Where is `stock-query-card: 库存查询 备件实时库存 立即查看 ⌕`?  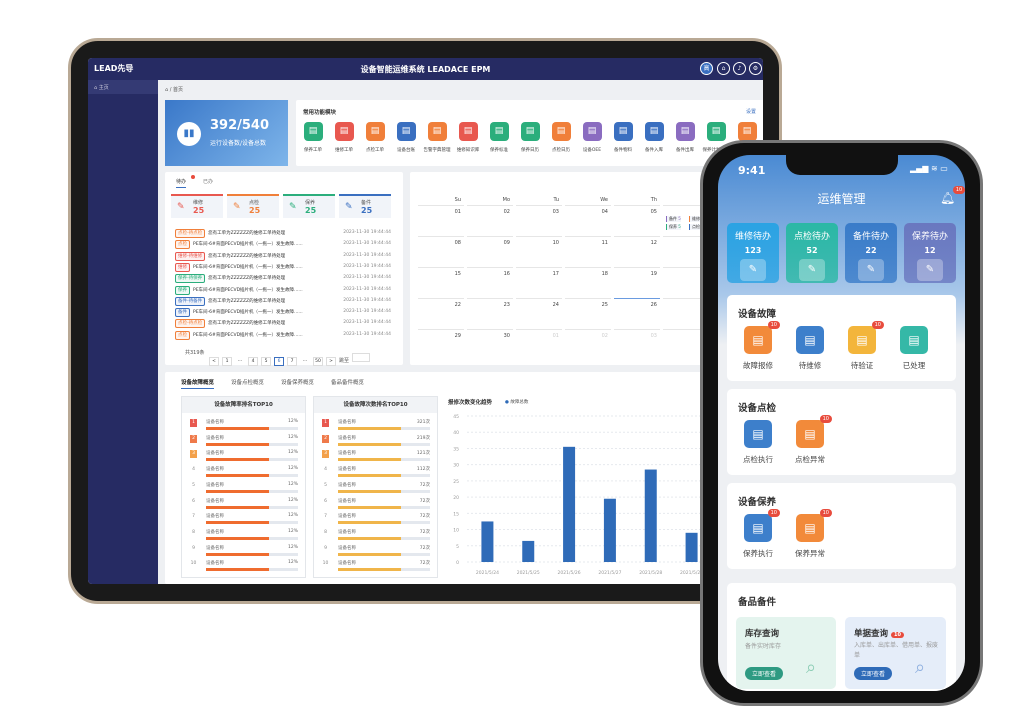
stock-query-card: 库存查询 备件实时库存 立即查看 ⌕ is located at coordinates (786, 653).